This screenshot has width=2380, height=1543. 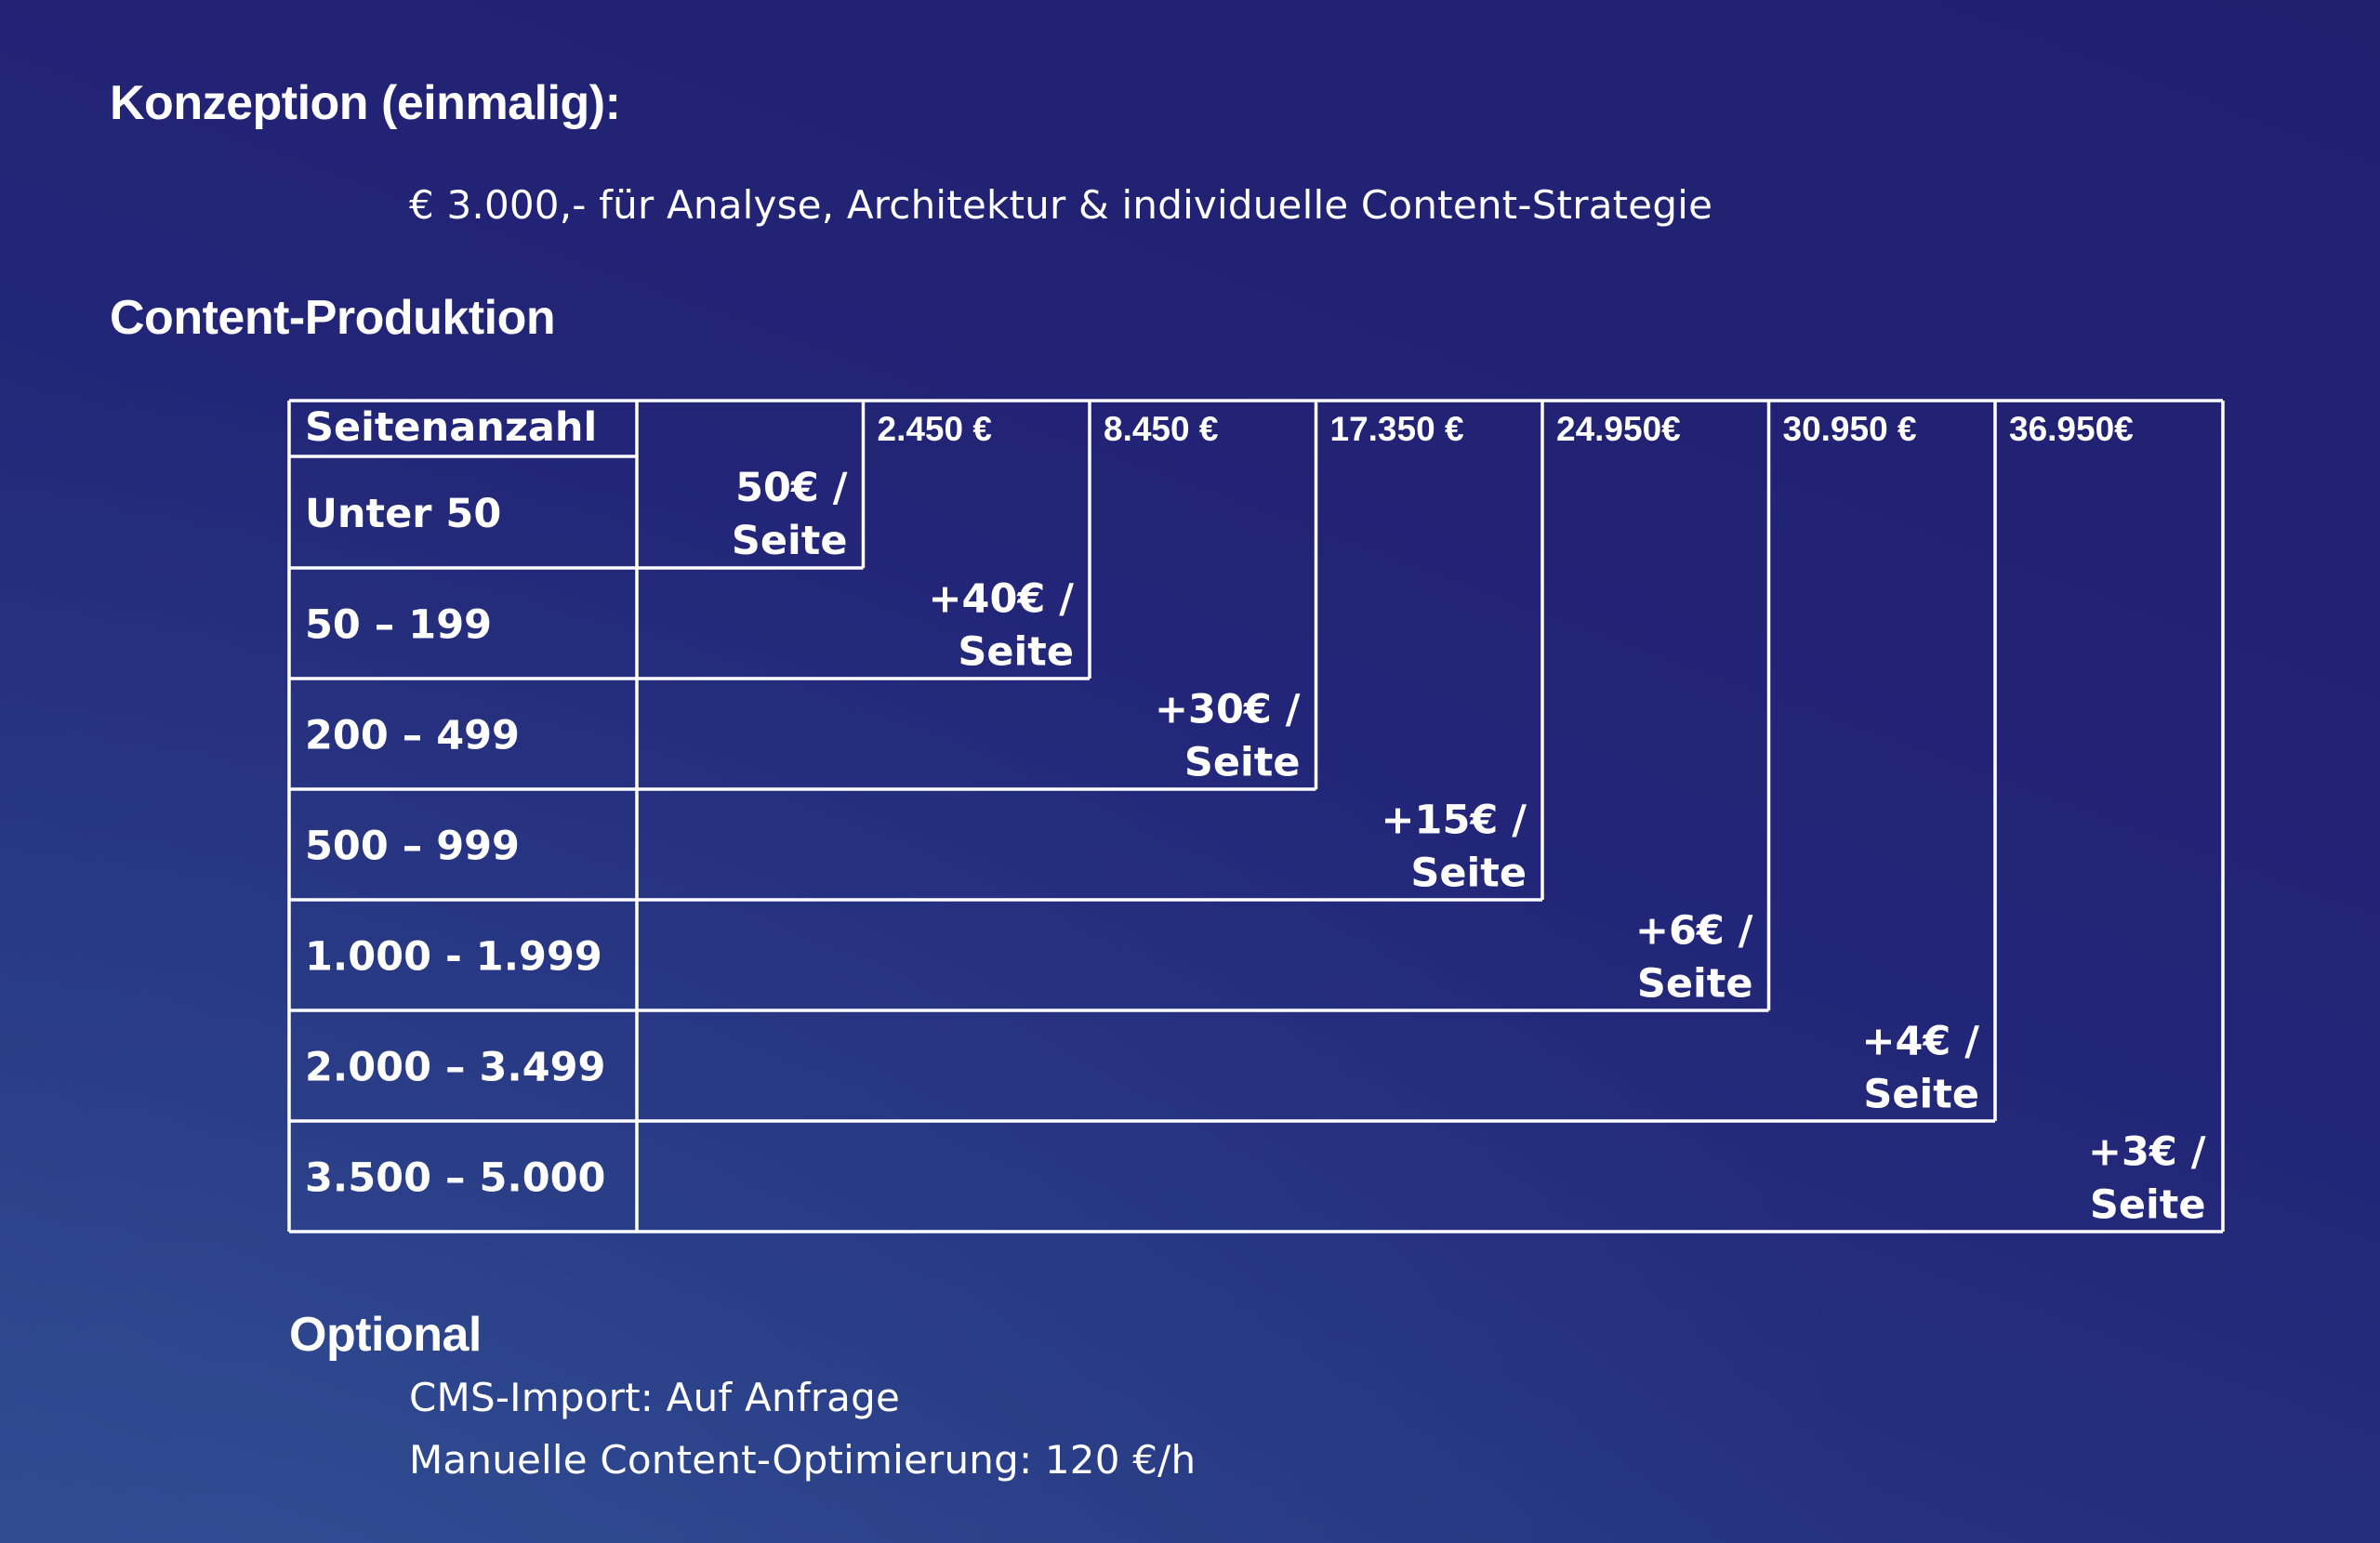 I want to click on row-label: 50 – 199, so click(x=398, y=625).